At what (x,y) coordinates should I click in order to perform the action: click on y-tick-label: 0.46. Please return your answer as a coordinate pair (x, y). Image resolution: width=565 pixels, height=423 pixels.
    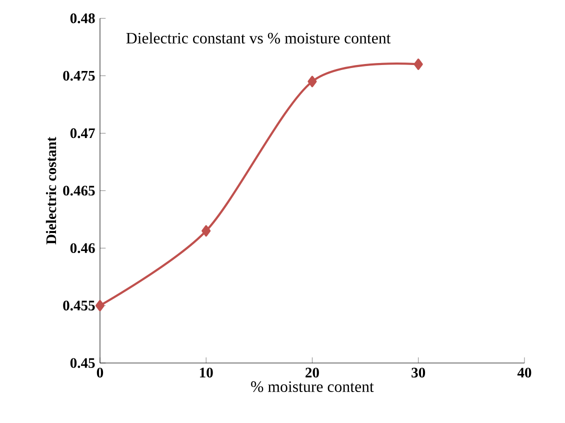
    Looking at the image, I should click on (82, 248).